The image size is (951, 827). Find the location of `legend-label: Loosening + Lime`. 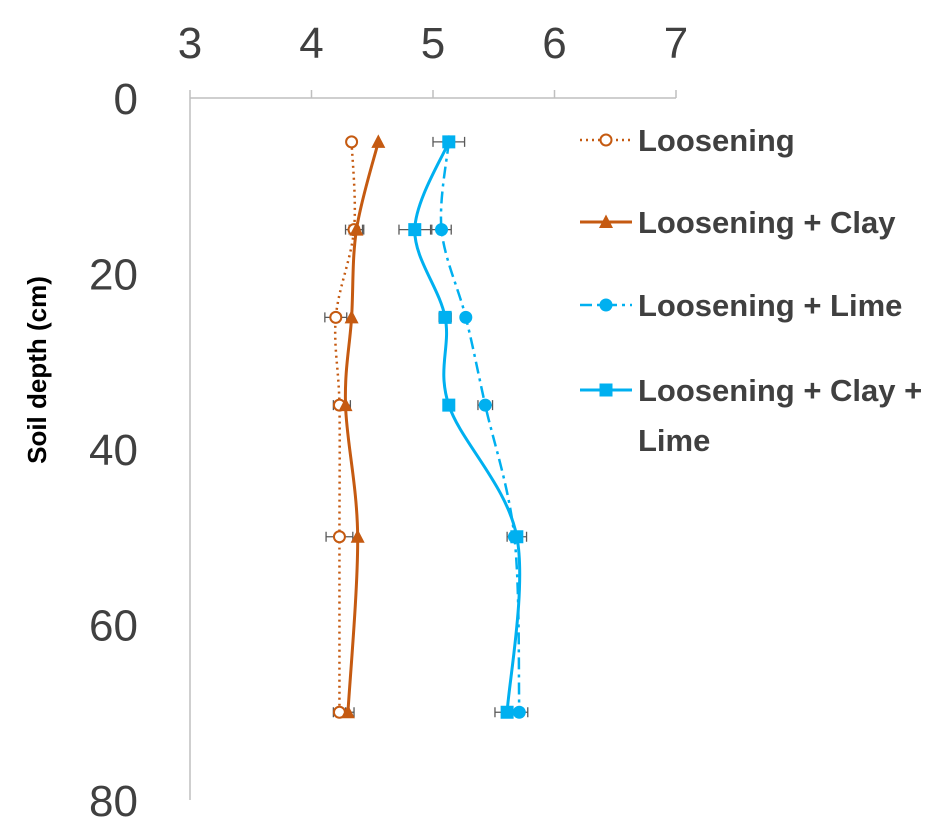

legend-label: Loosening + Lime is located at coordinates (770, 305).